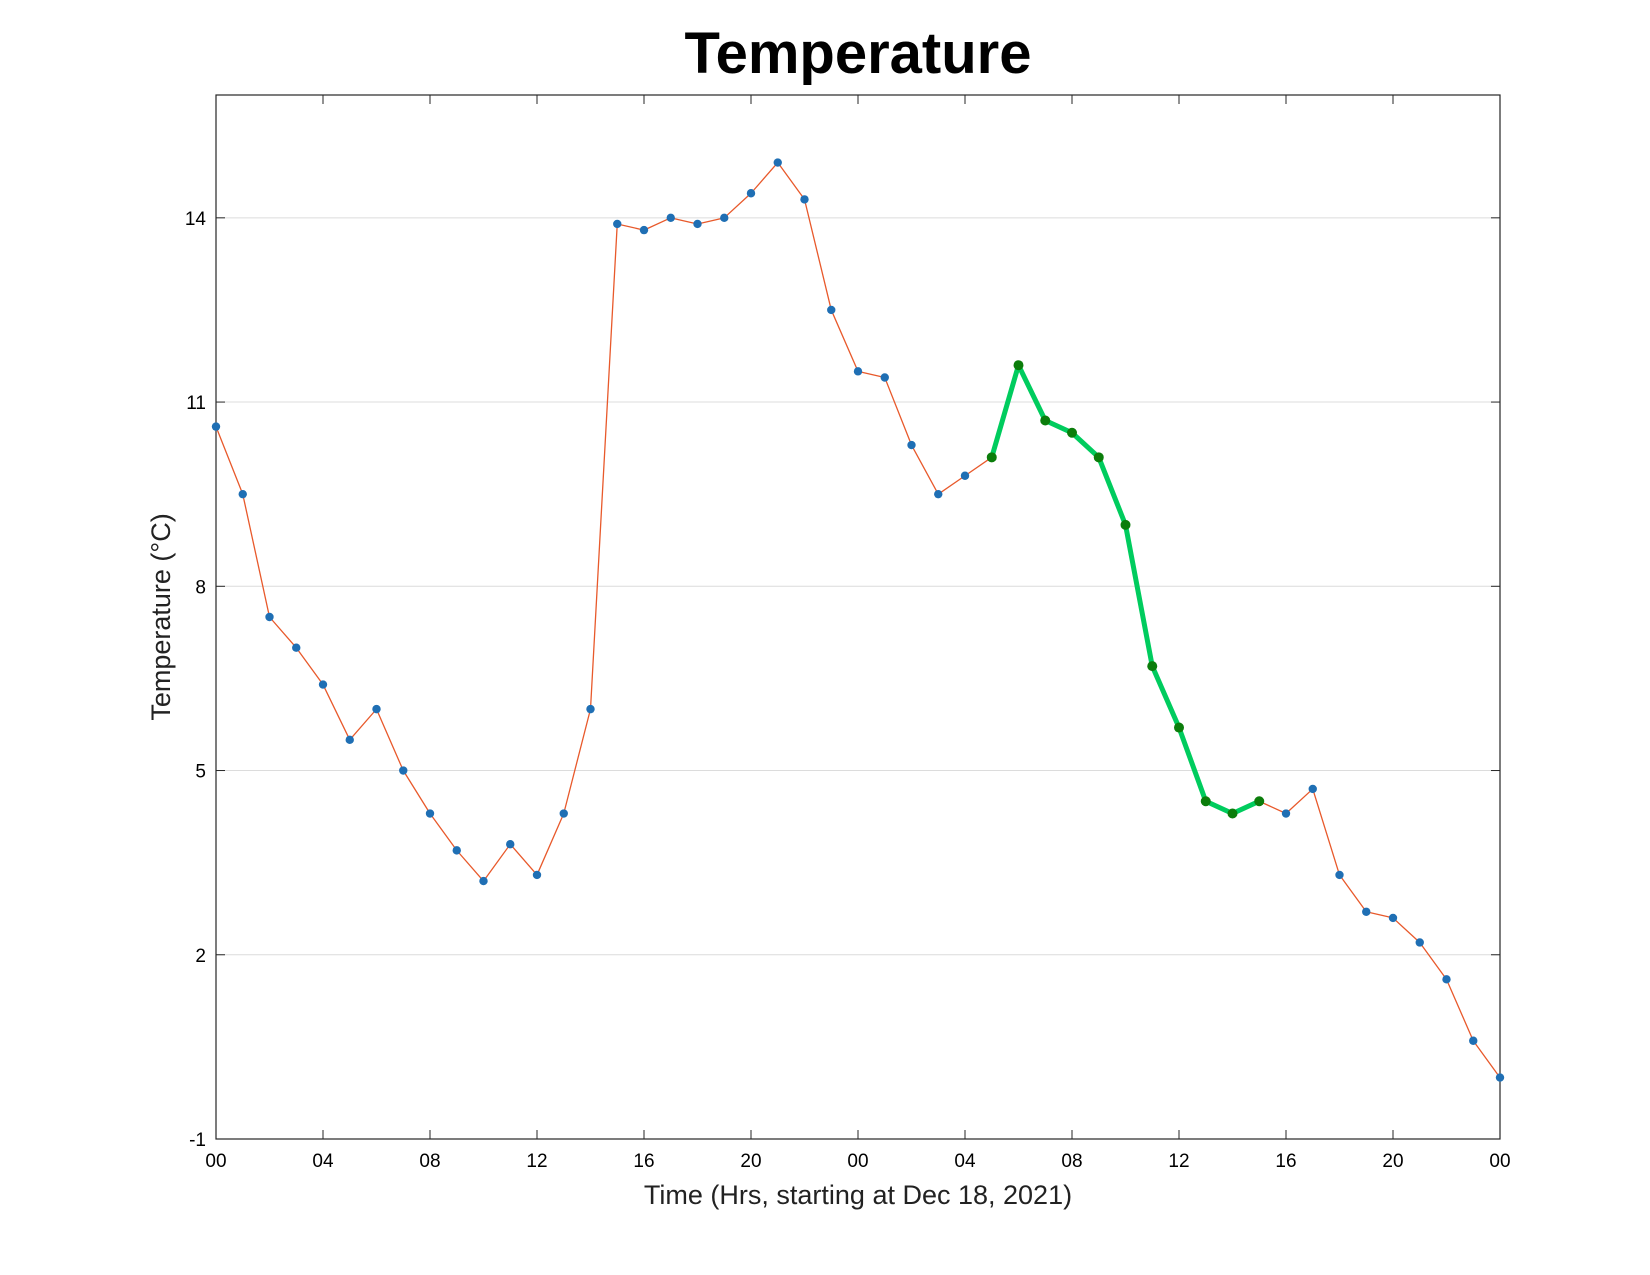 Image resolution: width=1650 pixels, height=1275 pixels. Describe the element at coordinates (196, 403) in the screenshot. I see `y-tick-label: 11` at that location.